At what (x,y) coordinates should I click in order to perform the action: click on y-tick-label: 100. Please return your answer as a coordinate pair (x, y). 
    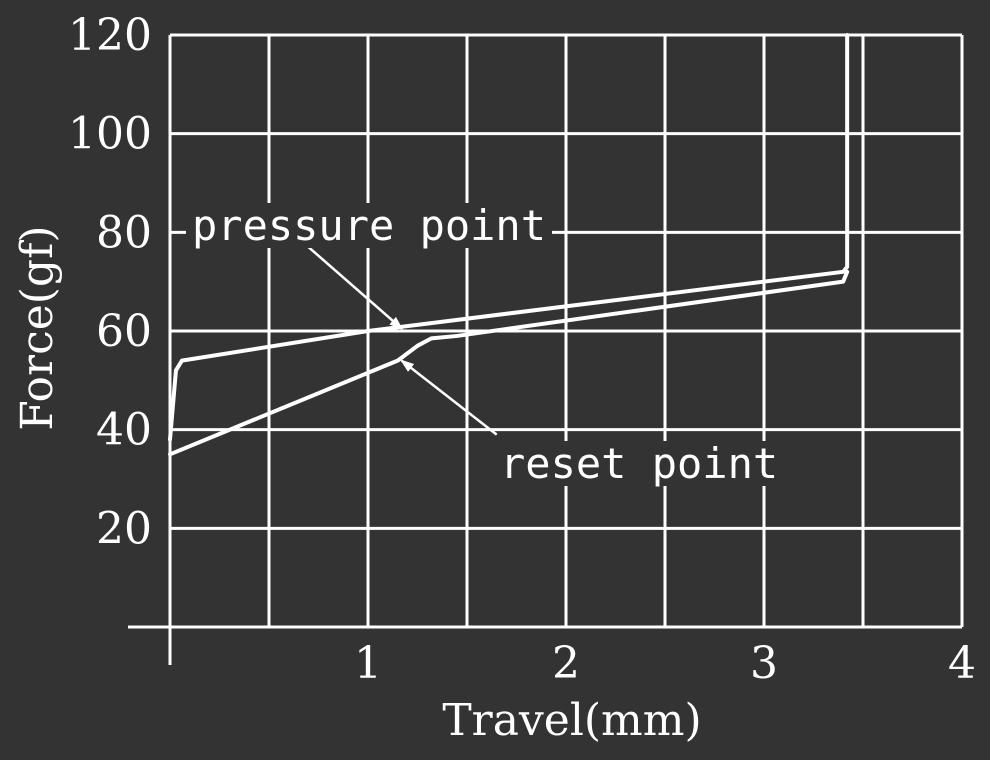
    Looking at the image, I should click on (110, 134).